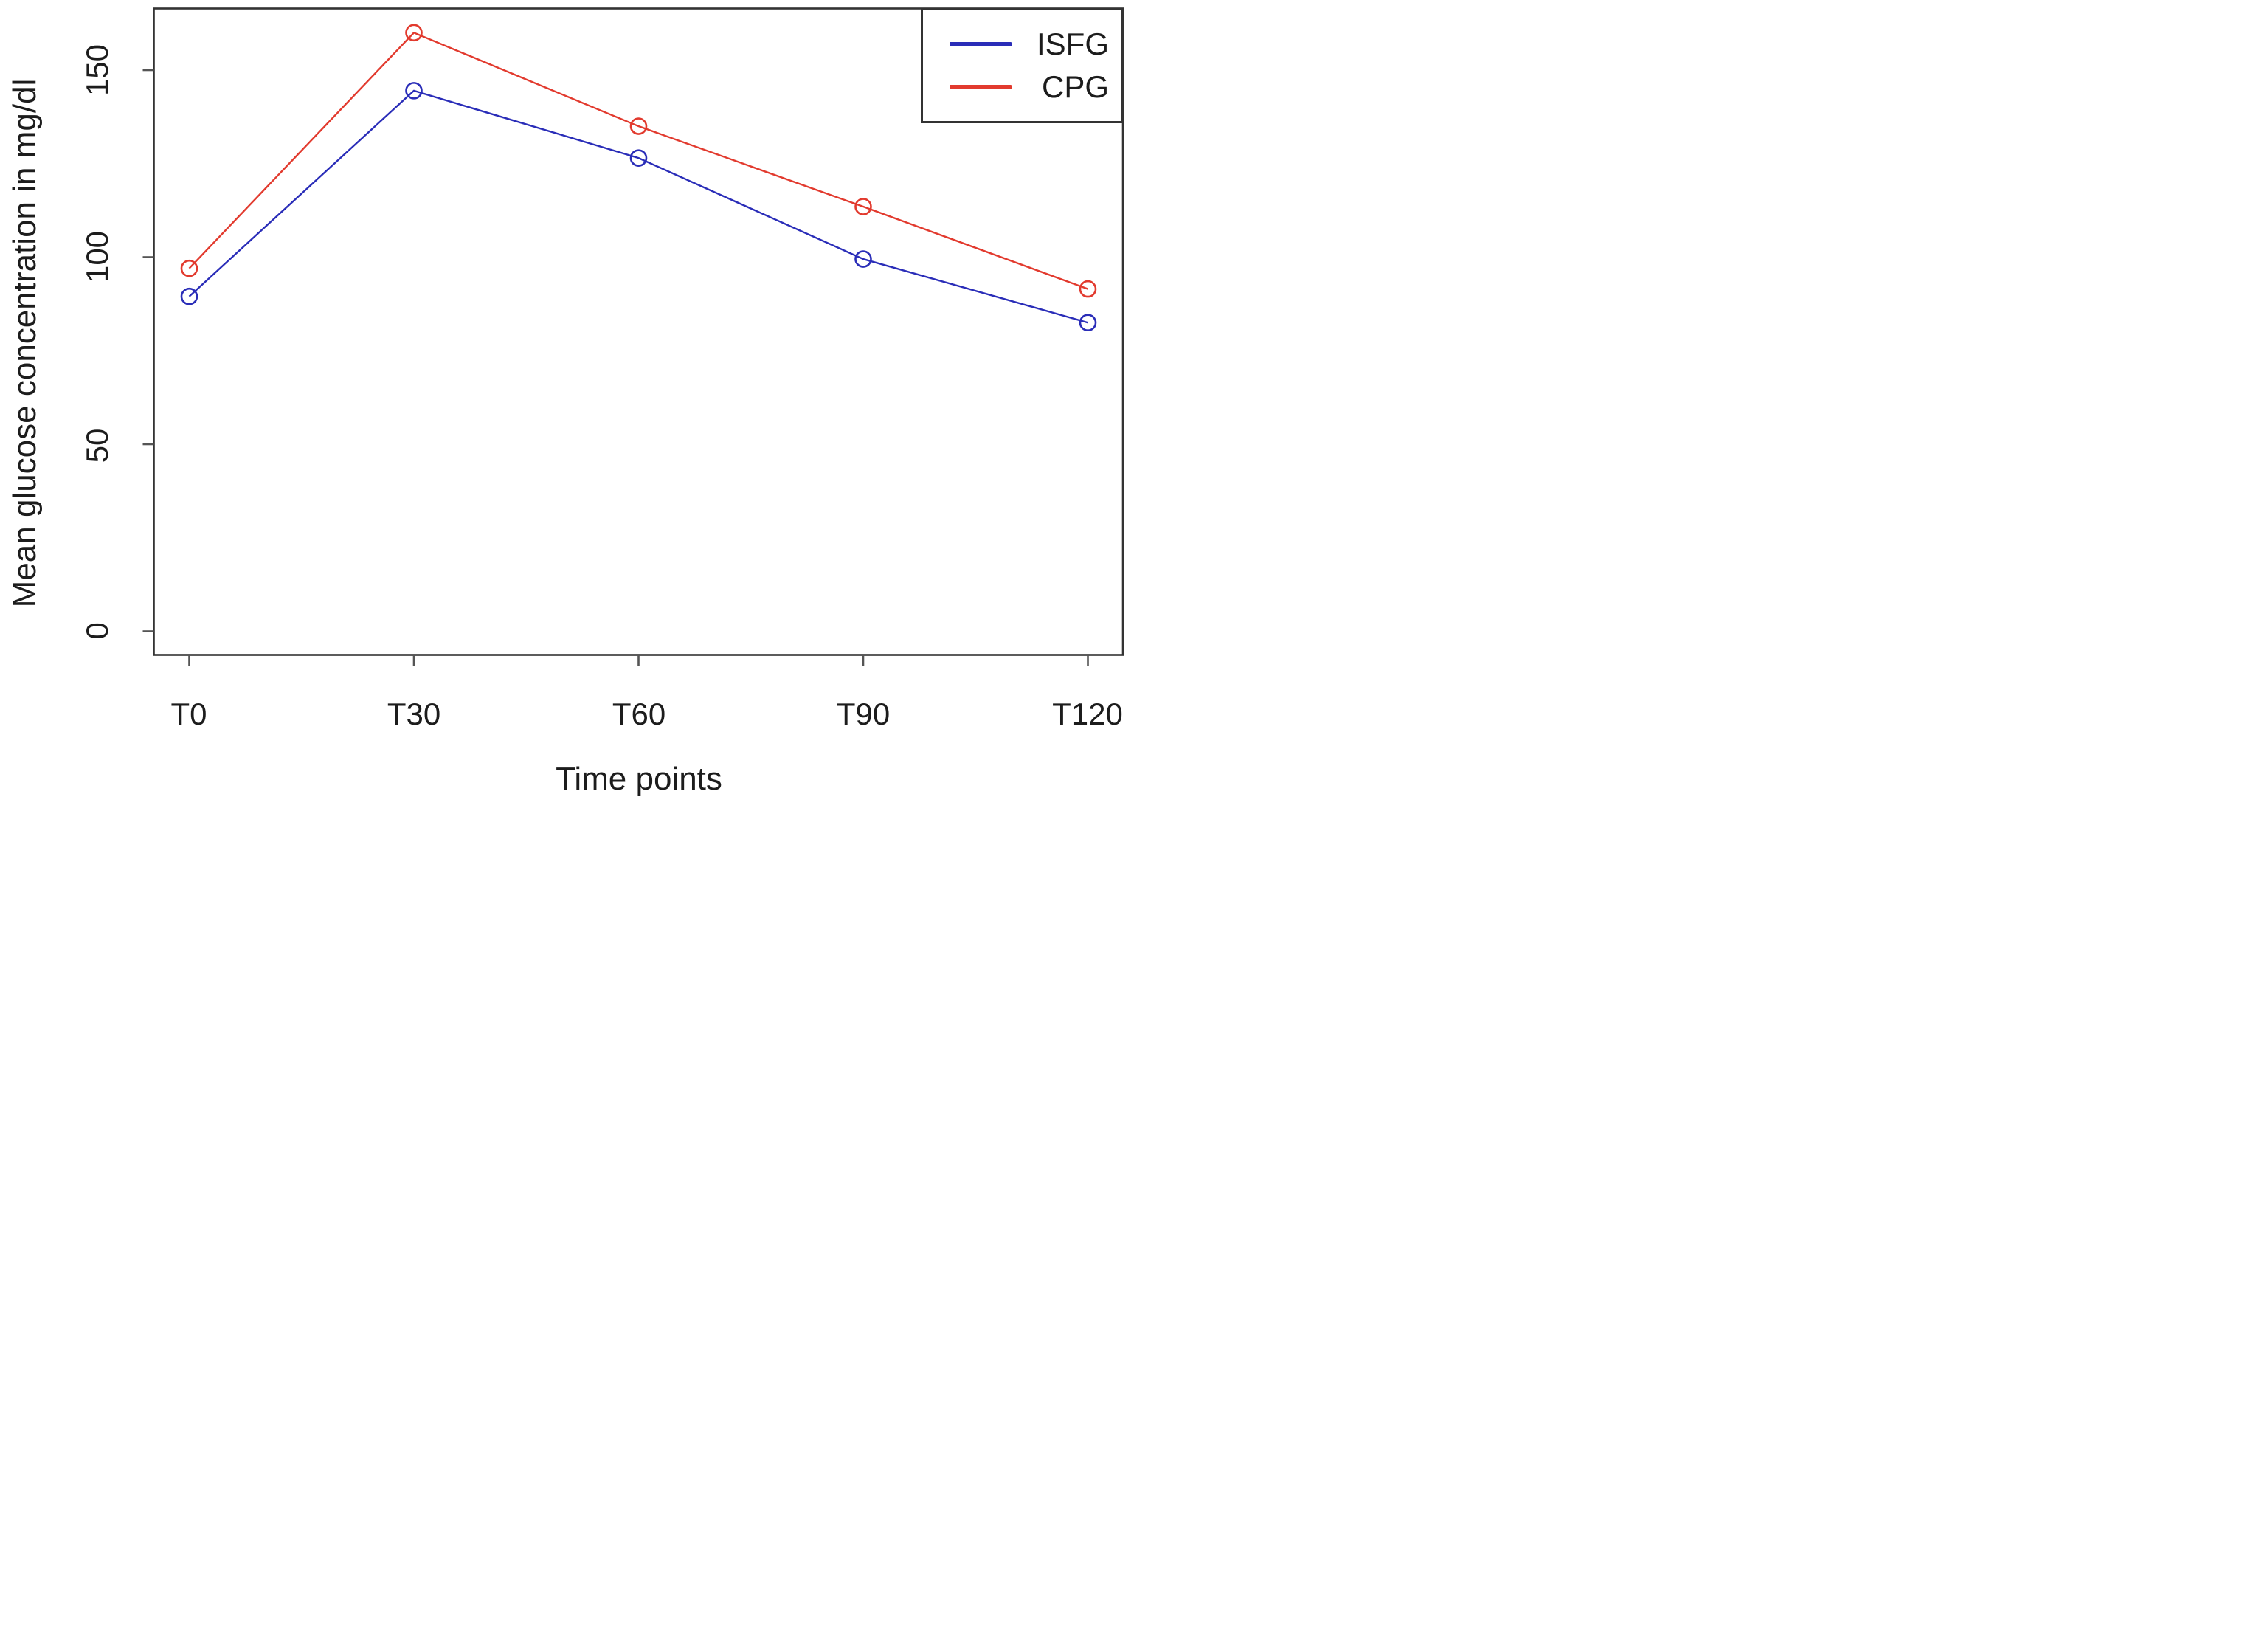  What do you see at coordinates (981, 87) in the screenshot?
I see `legend-line-cpg` at bounding box center [981, 87].